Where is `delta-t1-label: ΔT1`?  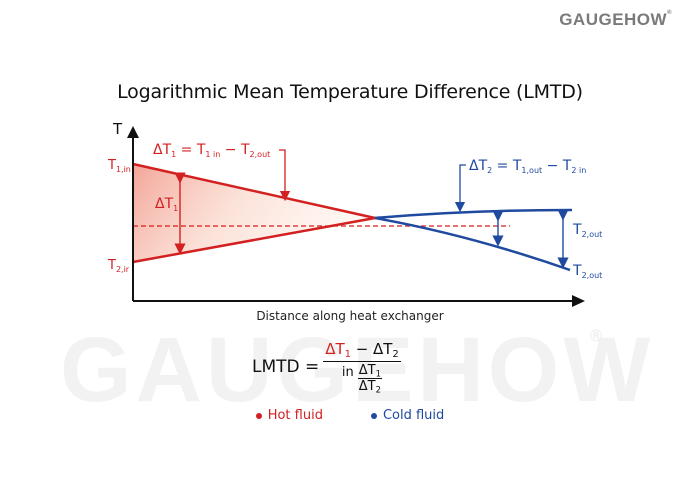
delta-t1-label: ΔT1 is located at coordinates (167, 204).